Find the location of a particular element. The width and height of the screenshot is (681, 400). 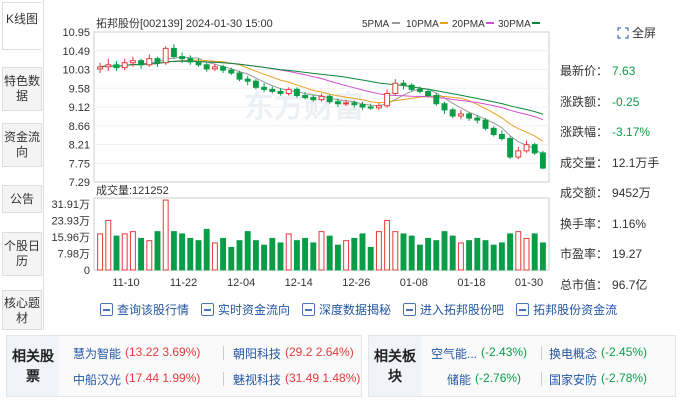

date-tick-label: 11-10 is located at coordinates (125, 283).